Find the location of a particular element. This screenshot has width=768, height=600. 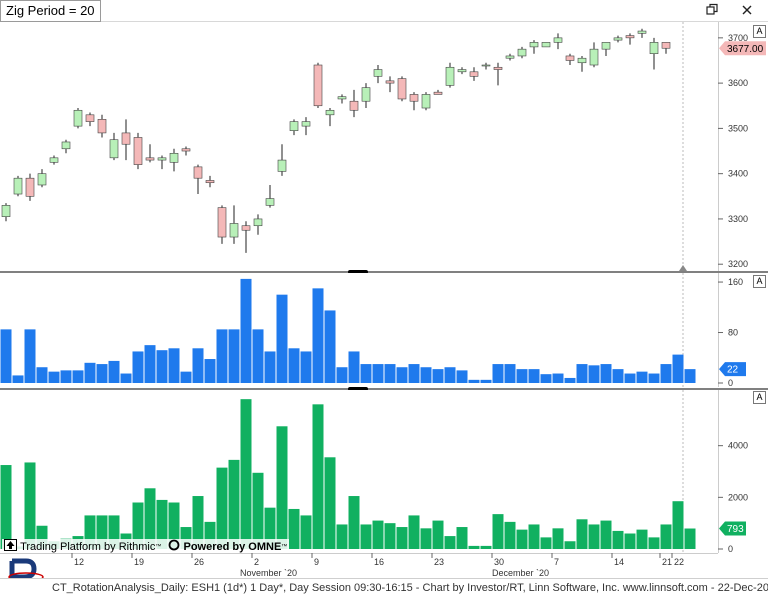

x-month-label: December `20 is located at coordinates (520, 573).